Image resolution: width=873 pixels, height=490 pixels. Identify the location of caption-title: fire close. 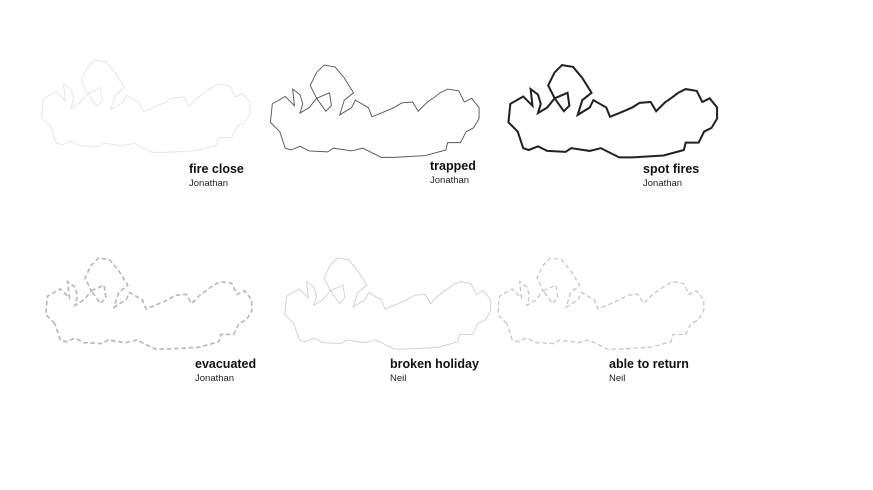
(216, 169).